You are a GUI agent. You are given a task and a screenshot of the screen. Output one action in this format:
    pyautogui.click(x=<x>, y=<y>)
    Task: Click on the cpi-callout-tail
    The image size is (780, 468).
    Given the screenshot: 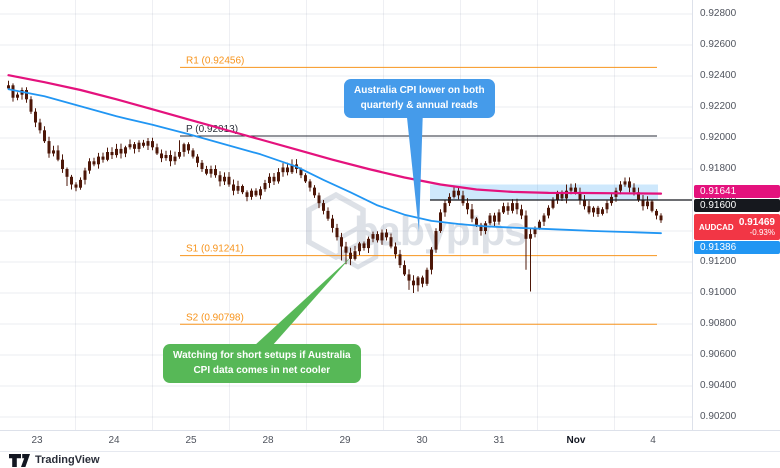 What is the action you would take?
    pyautogui.click(x=414, y=170)
    